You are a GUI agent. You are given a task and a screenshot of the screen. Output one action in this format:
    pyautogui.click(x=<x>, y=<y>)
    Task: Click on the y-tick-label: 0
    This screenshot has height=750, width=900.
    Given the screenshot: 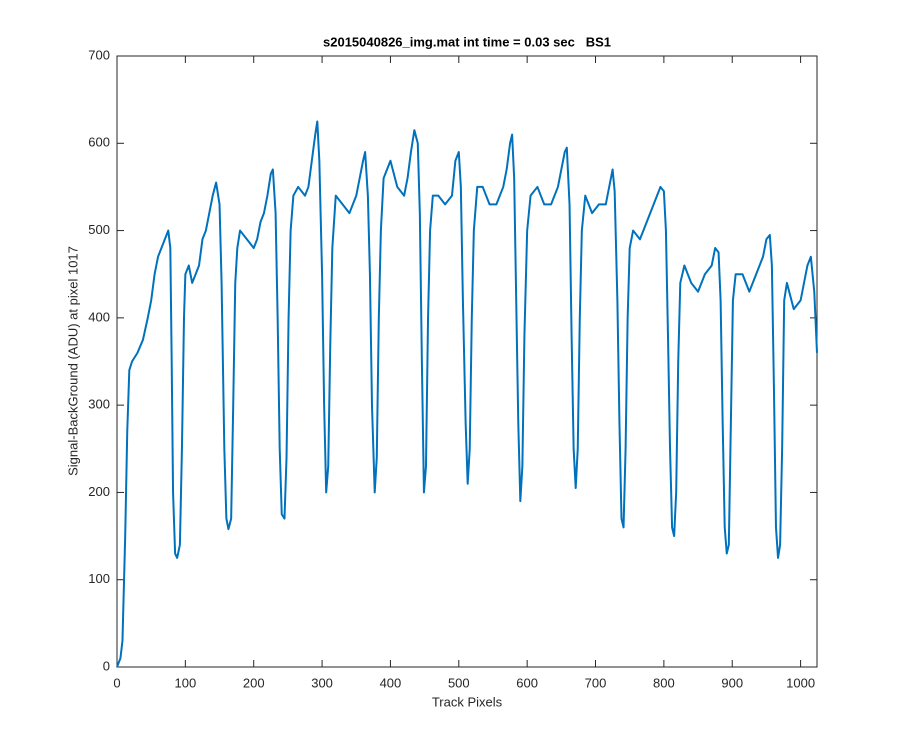 What is the action you would take?
    pyautogui.click(x=106, y=665)
    